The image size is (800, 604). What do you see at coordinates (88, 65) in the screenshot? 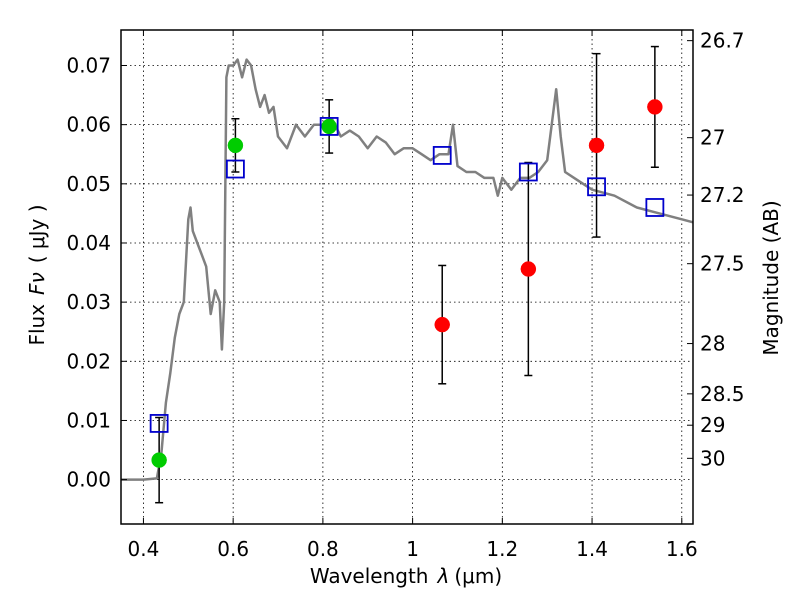
I see `y-tick-label: 0.07` at bounding box center [88, 65].